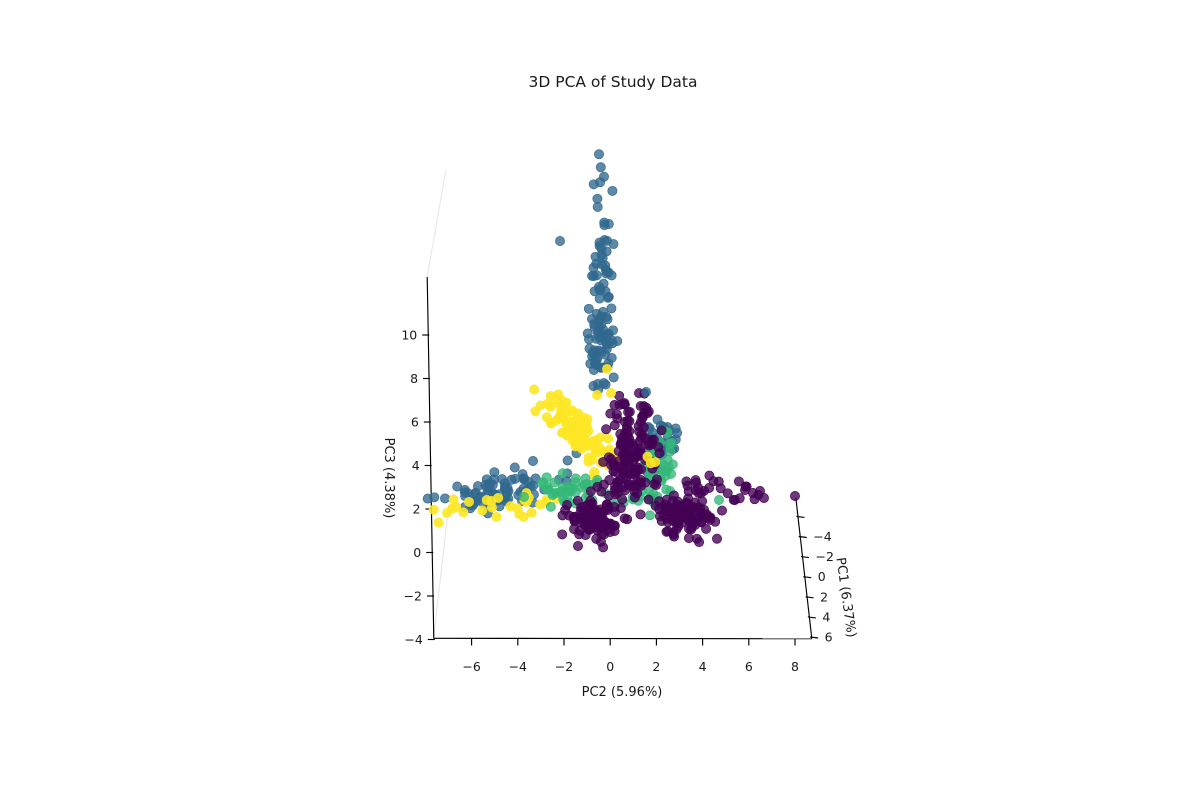  I want to click on x-tick-label: 8, so click(795, 666).